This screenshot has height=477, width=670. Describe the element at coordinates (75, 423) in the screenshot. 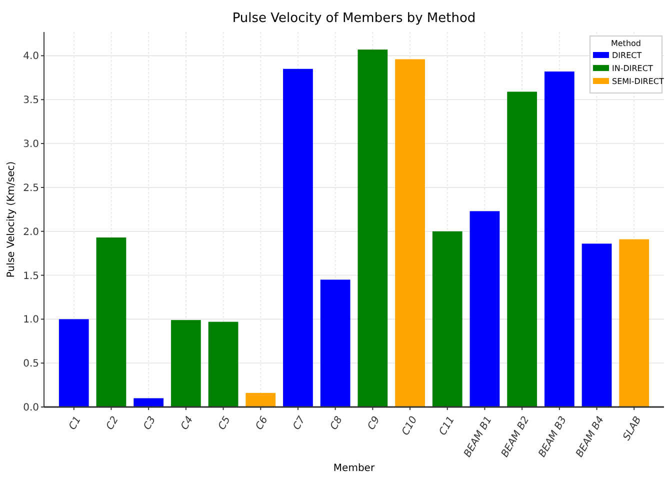

I see `x-tick-label: C1` at that location.